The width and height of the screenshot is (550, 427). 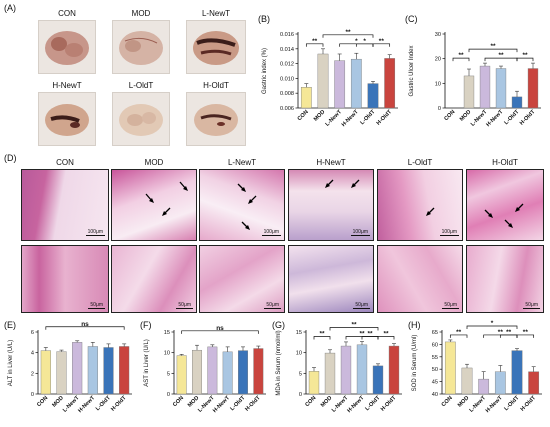 I want to click on y-tick-label: 65, so click(x=435, y=333).